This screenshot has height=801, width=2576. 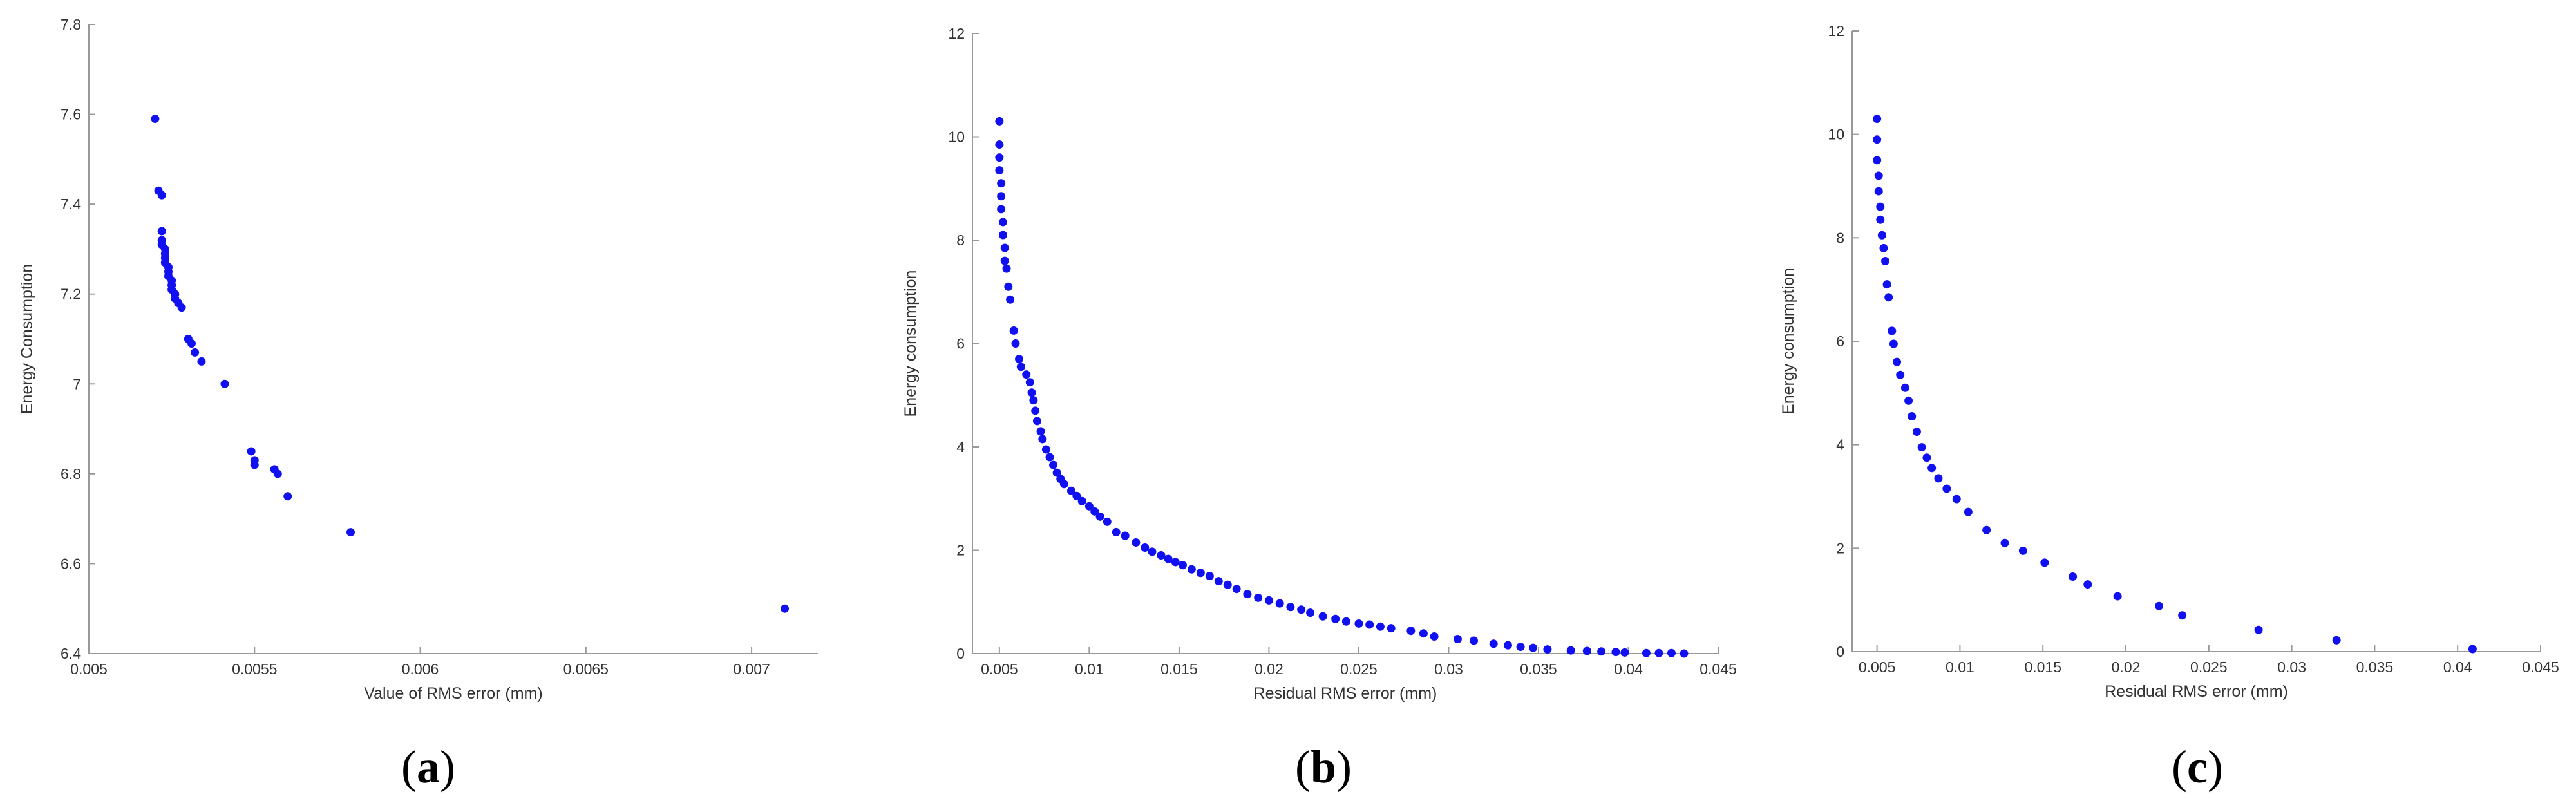 What do you see at coordinates (1323, 767) in the screenshot?
I see `panel-label: (b)` at bounding box center [1323, 767].